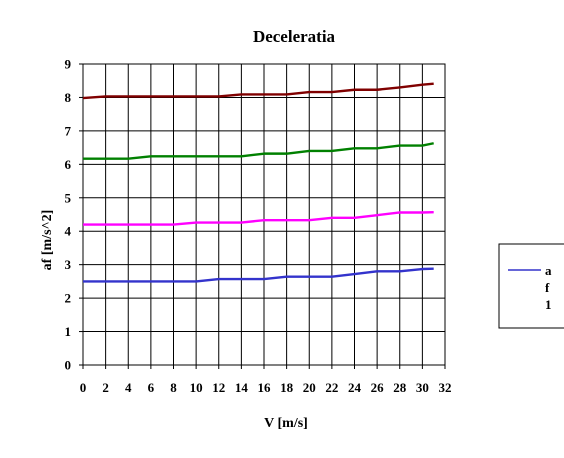  What do you see at coordinates (309, 387) in the screenshot?
I see `x-tick-label-10: 20` at bounding box center [309, 387].